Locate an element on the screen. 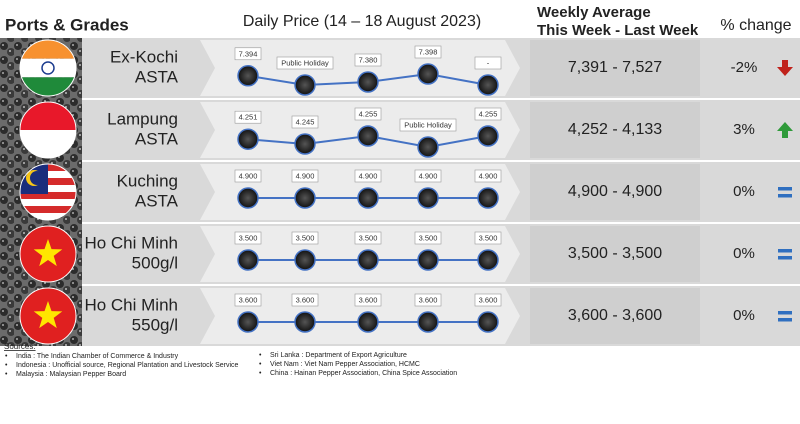  source-item: Malaysia : Malaysian Pepper Board is located at coordinates (71, 374).